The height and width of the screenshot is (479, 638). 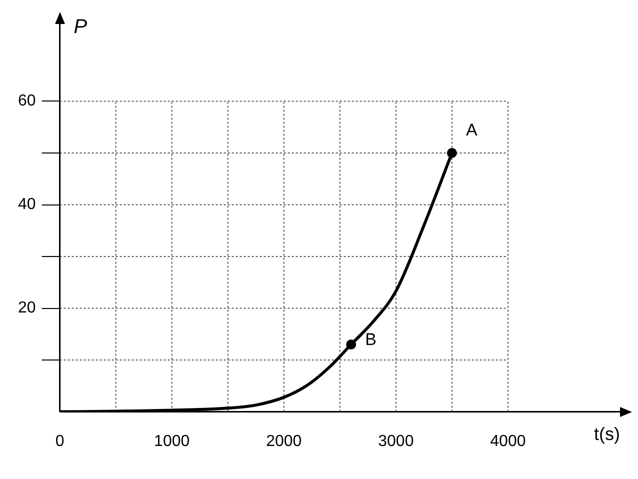 What do you see at coordinates (607, 434) in the screenshot?
I see `x-axis-title: t(s)` at bounding box center [607, 434].